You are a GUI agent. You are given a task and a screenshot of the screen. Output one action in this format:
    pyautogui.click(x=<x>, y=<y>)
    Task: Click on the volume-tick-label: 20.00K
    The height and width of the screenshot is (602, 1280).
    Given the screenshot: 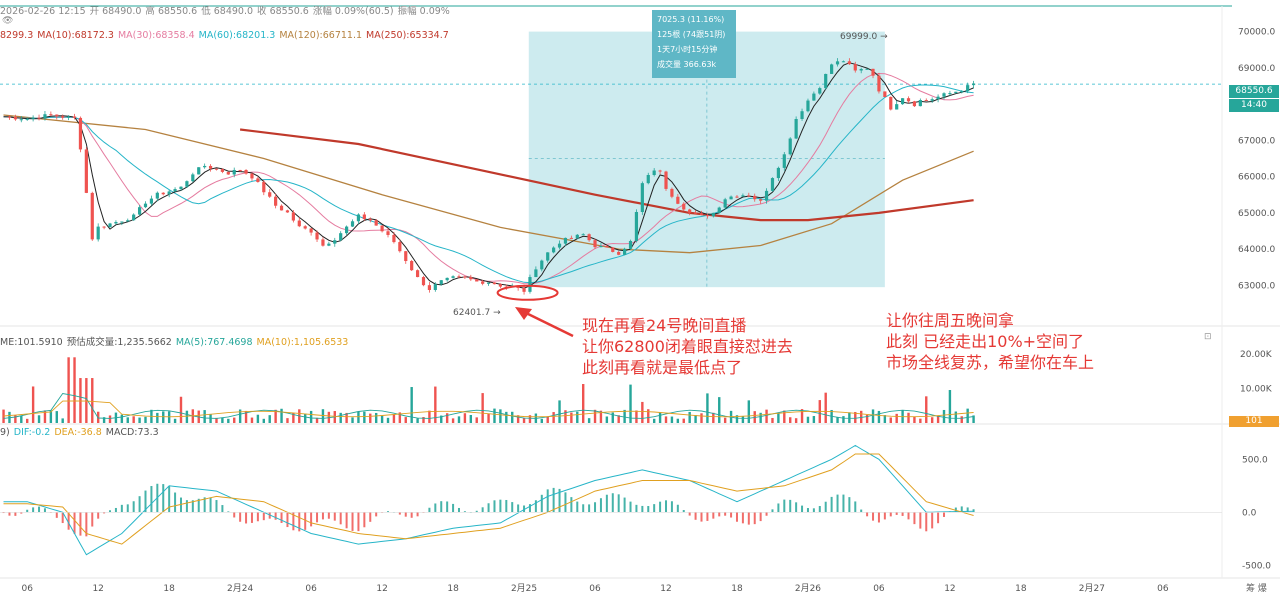 What is the action you would take?
    pyautogui.click(x=1256, y=355)
    